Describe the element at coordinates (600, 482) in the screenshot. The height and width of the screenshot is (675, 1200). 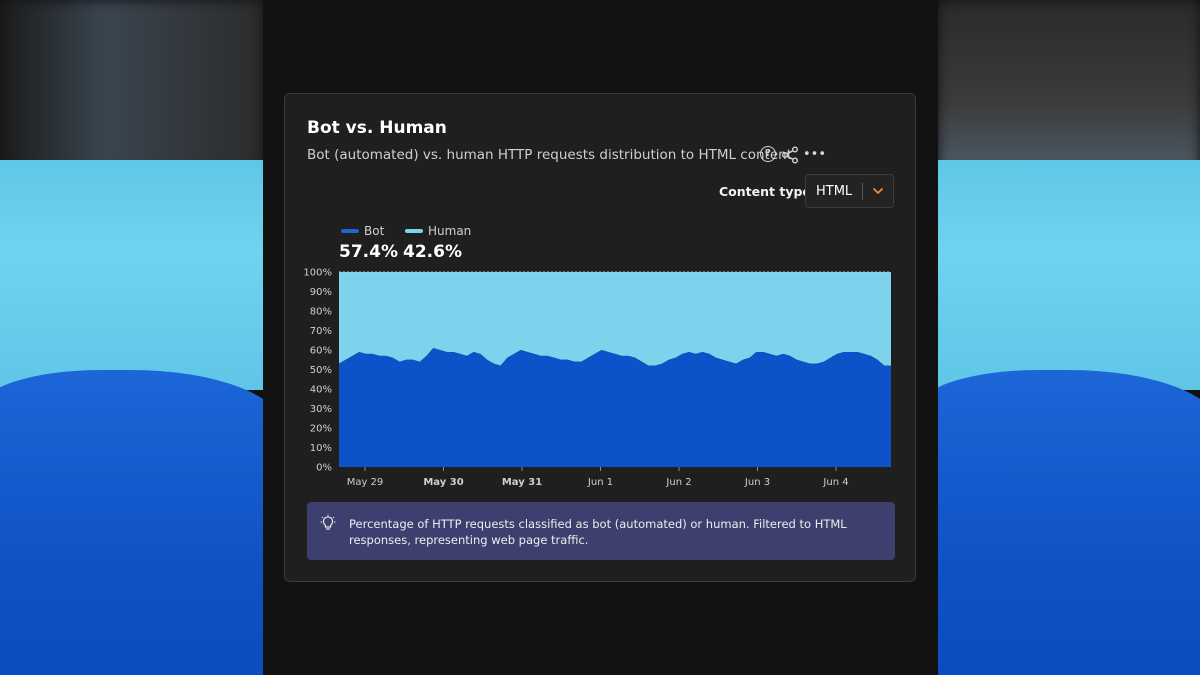
I see `x-tick-label: Jun 1` at that location.